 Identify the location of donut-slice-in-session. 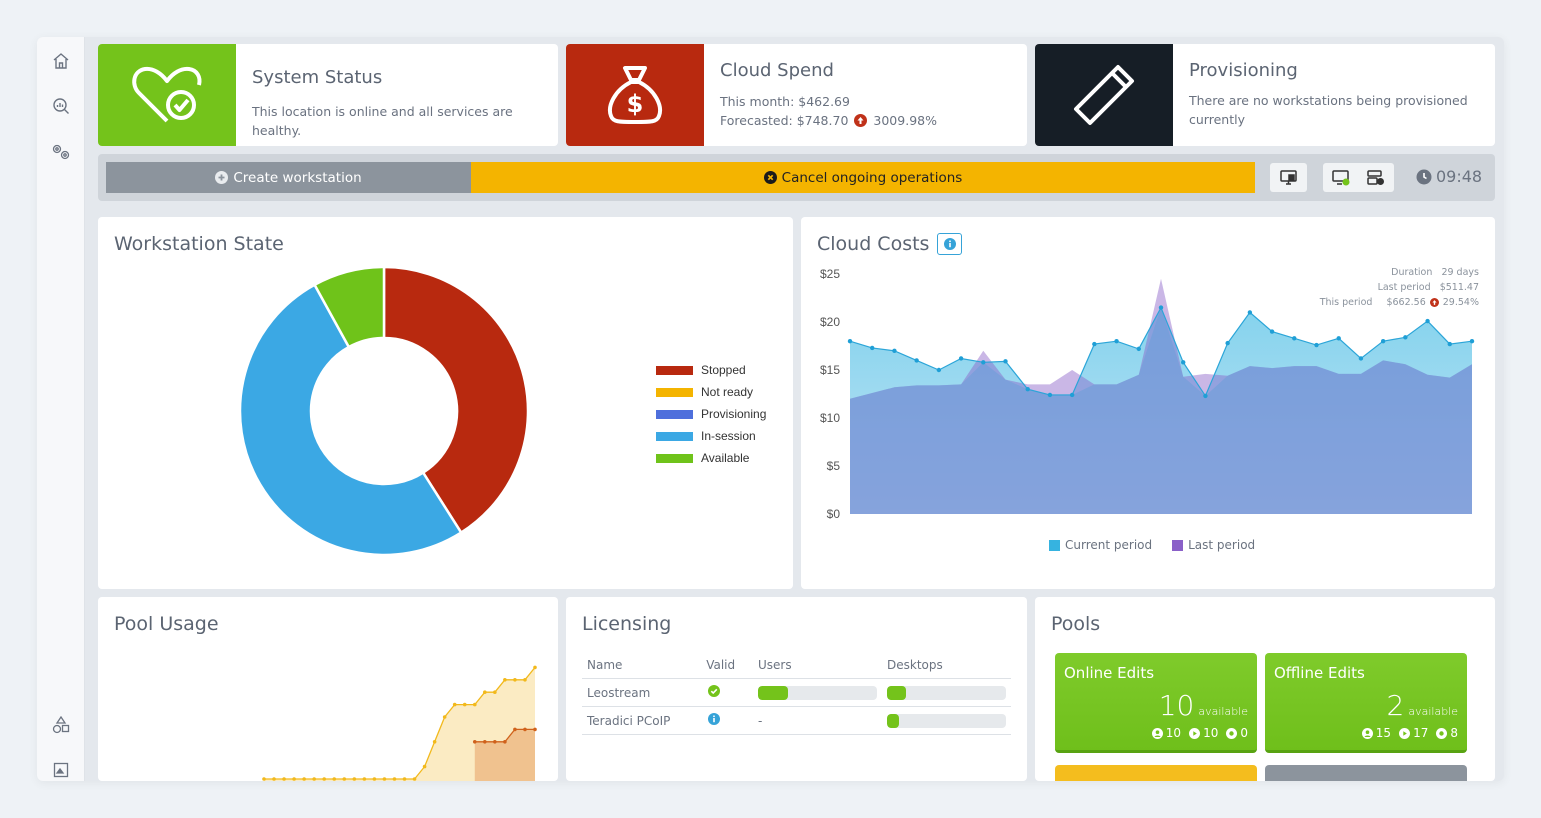
(350, 420).